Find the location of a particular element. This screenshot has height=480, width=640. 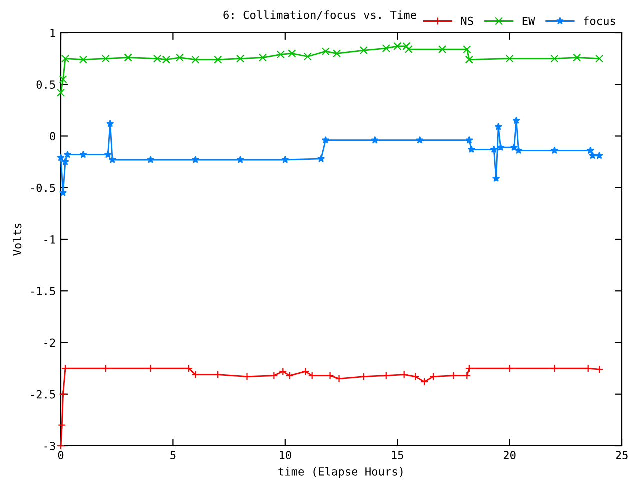

legend-label: focus is located at coordinates (600, 21).